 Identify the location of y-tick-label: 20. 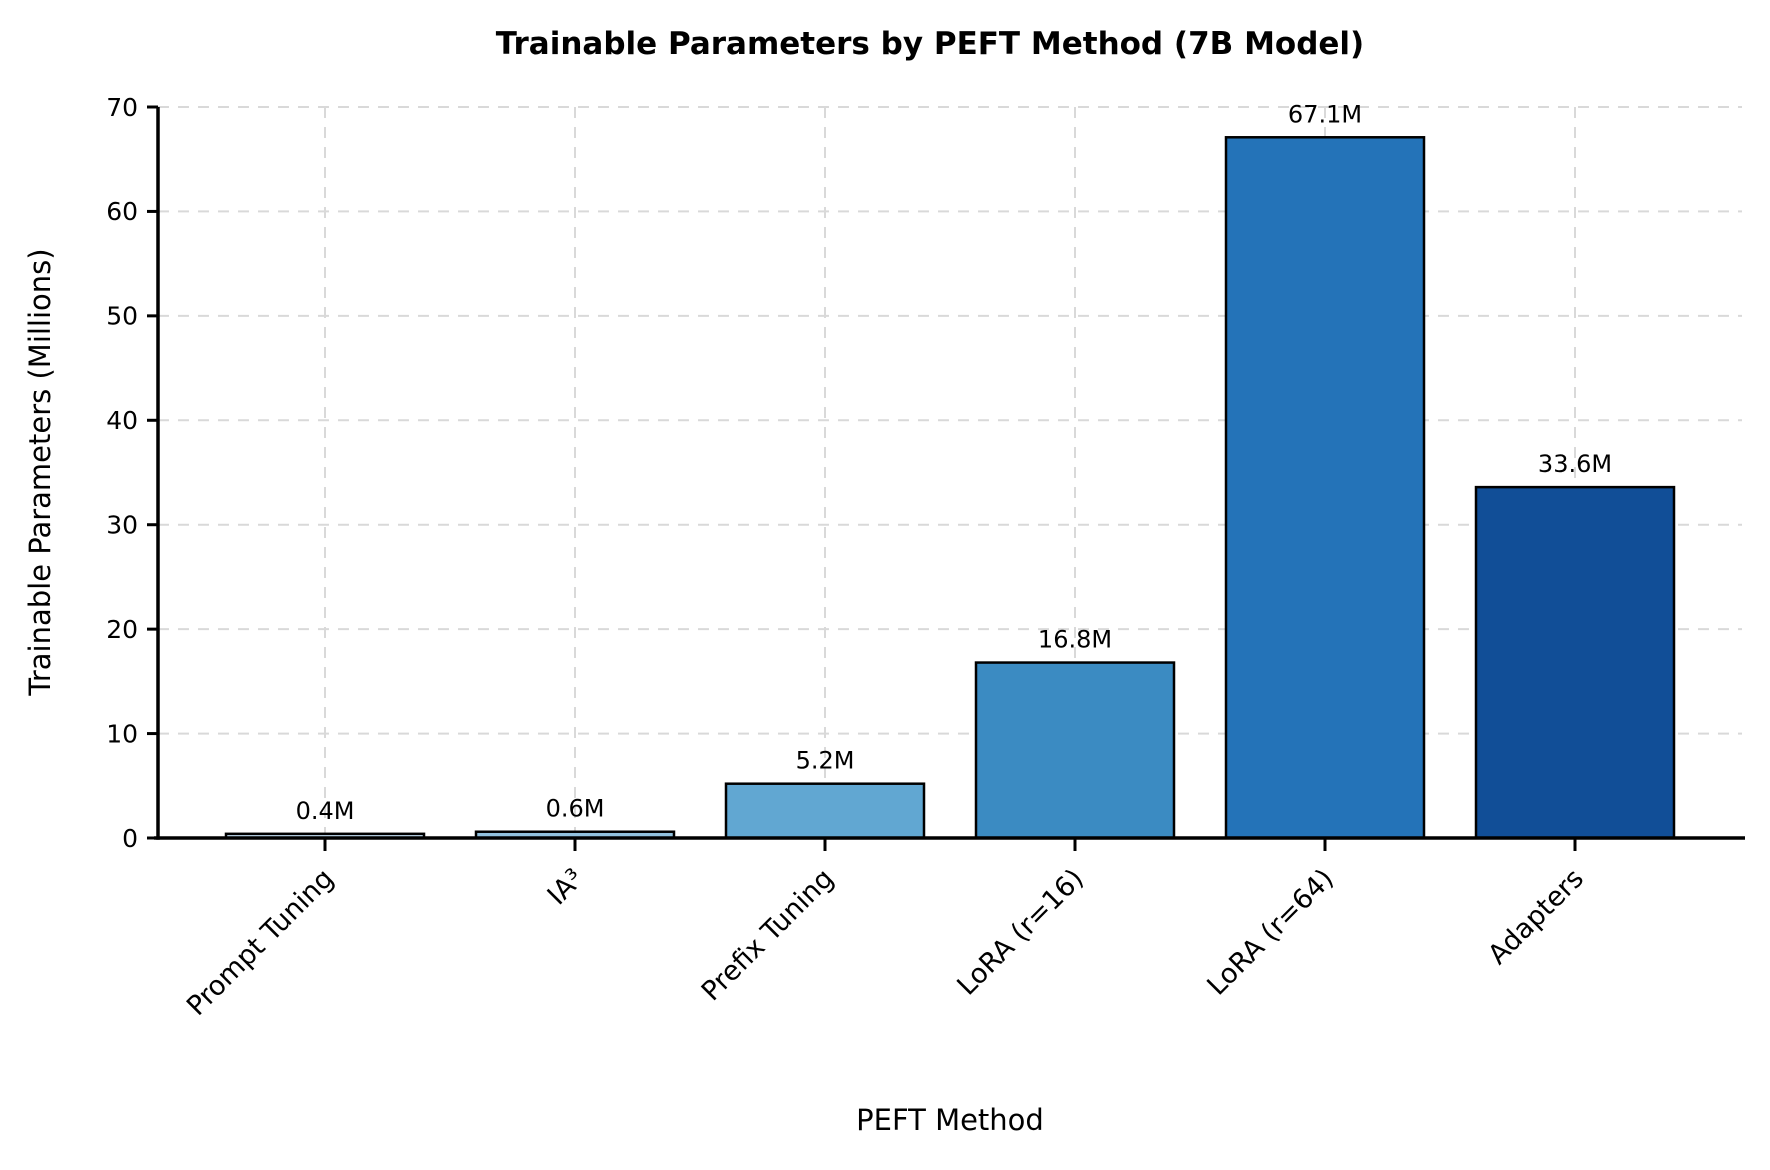
(122, 629).